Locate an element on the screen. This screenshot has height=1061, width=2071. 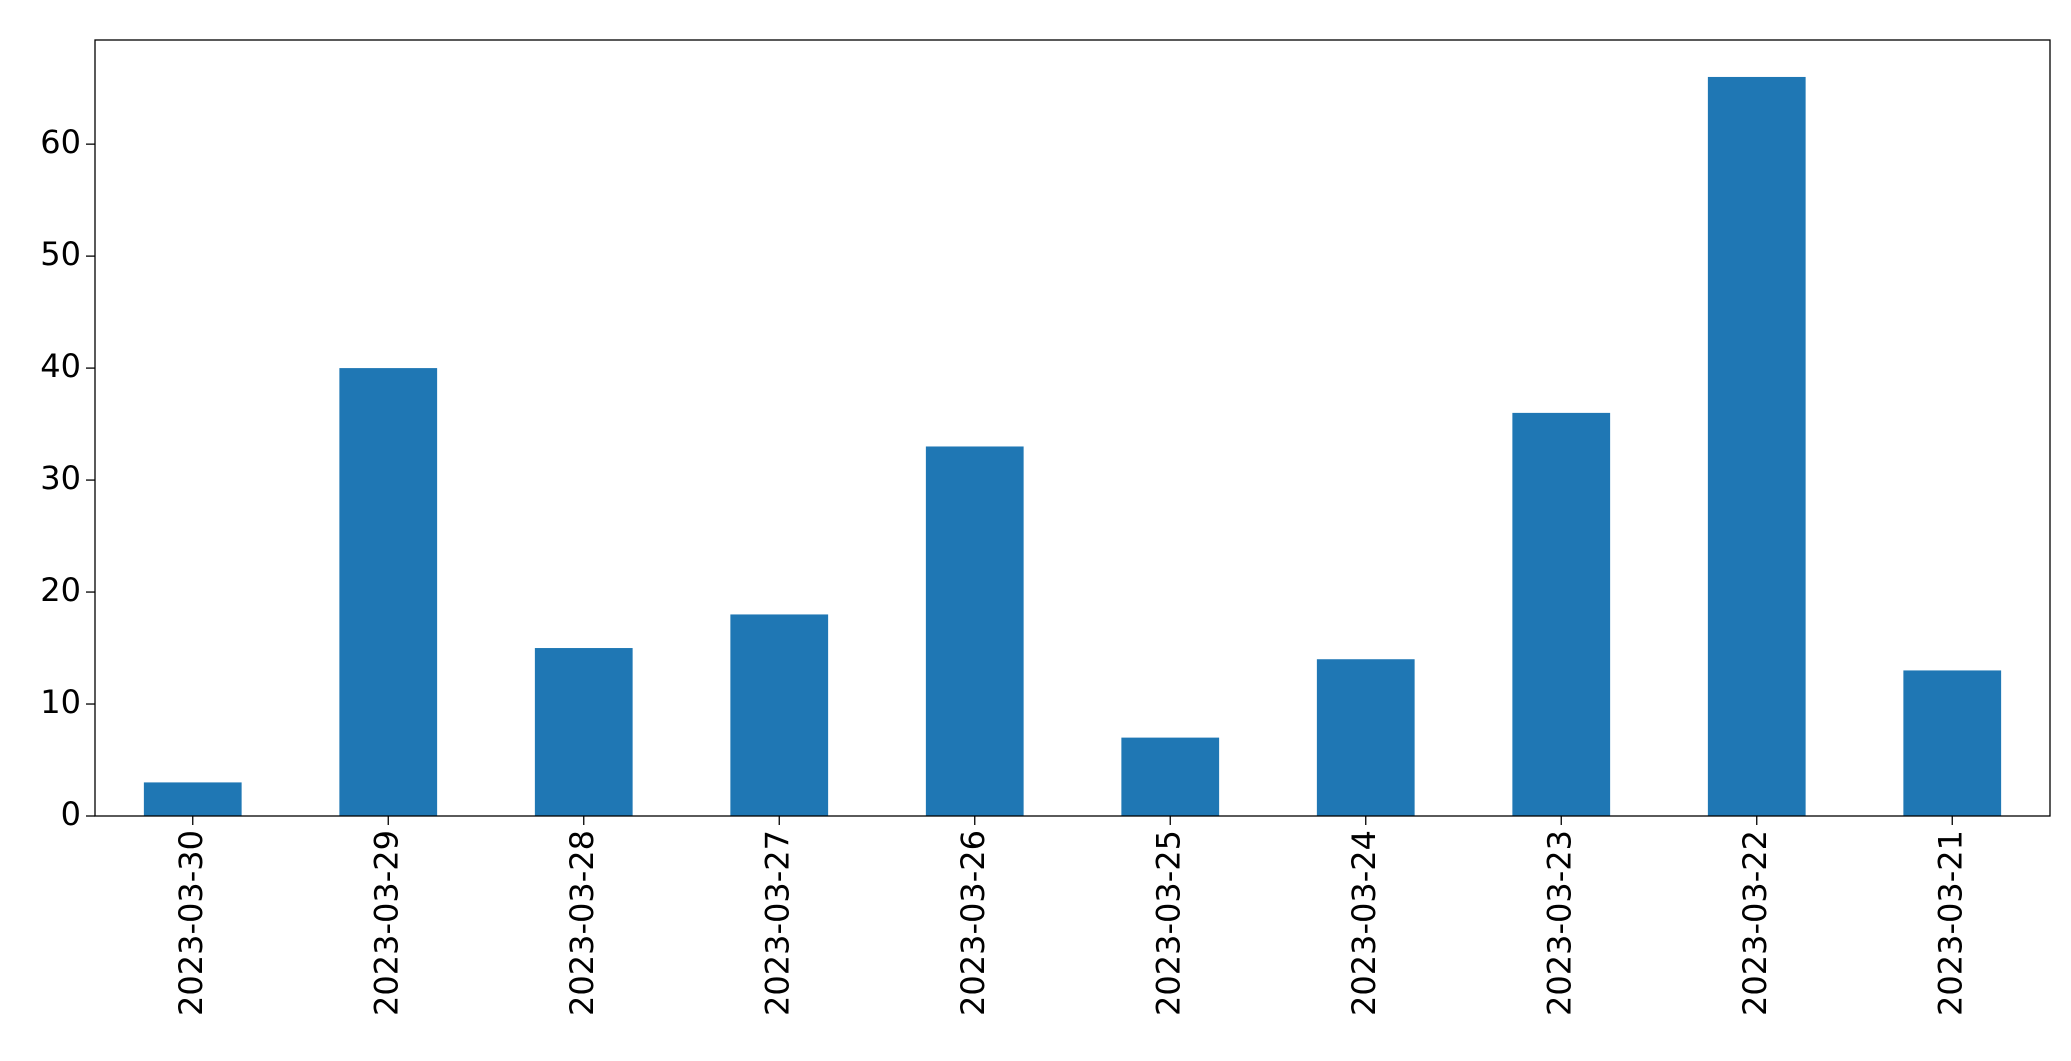
y-tick-label: 60 is located at coordinates (60, 142).